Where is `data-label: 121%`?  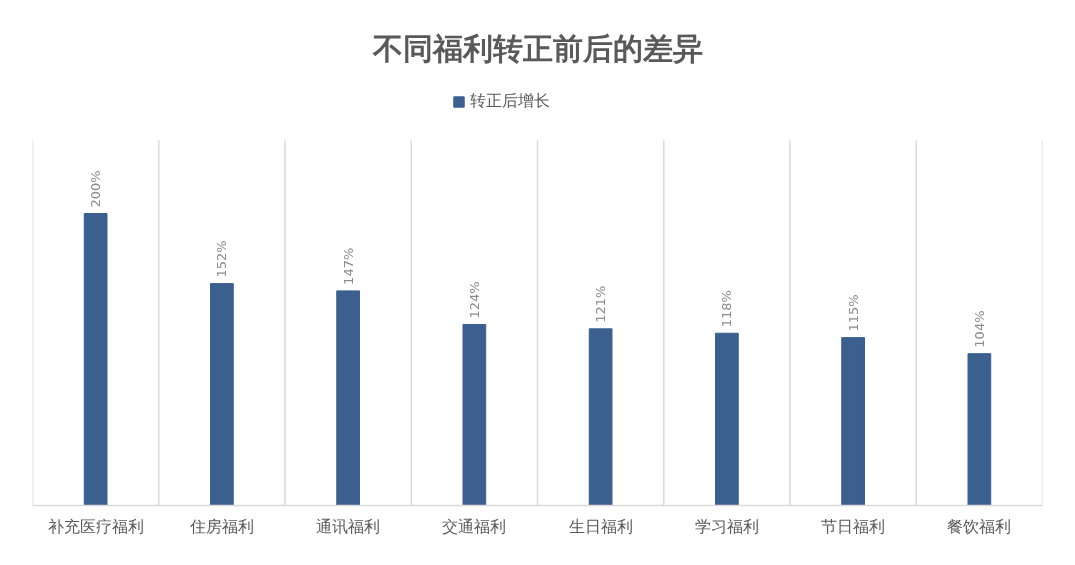
data-label: 121% is located at coordinates (601, 304).